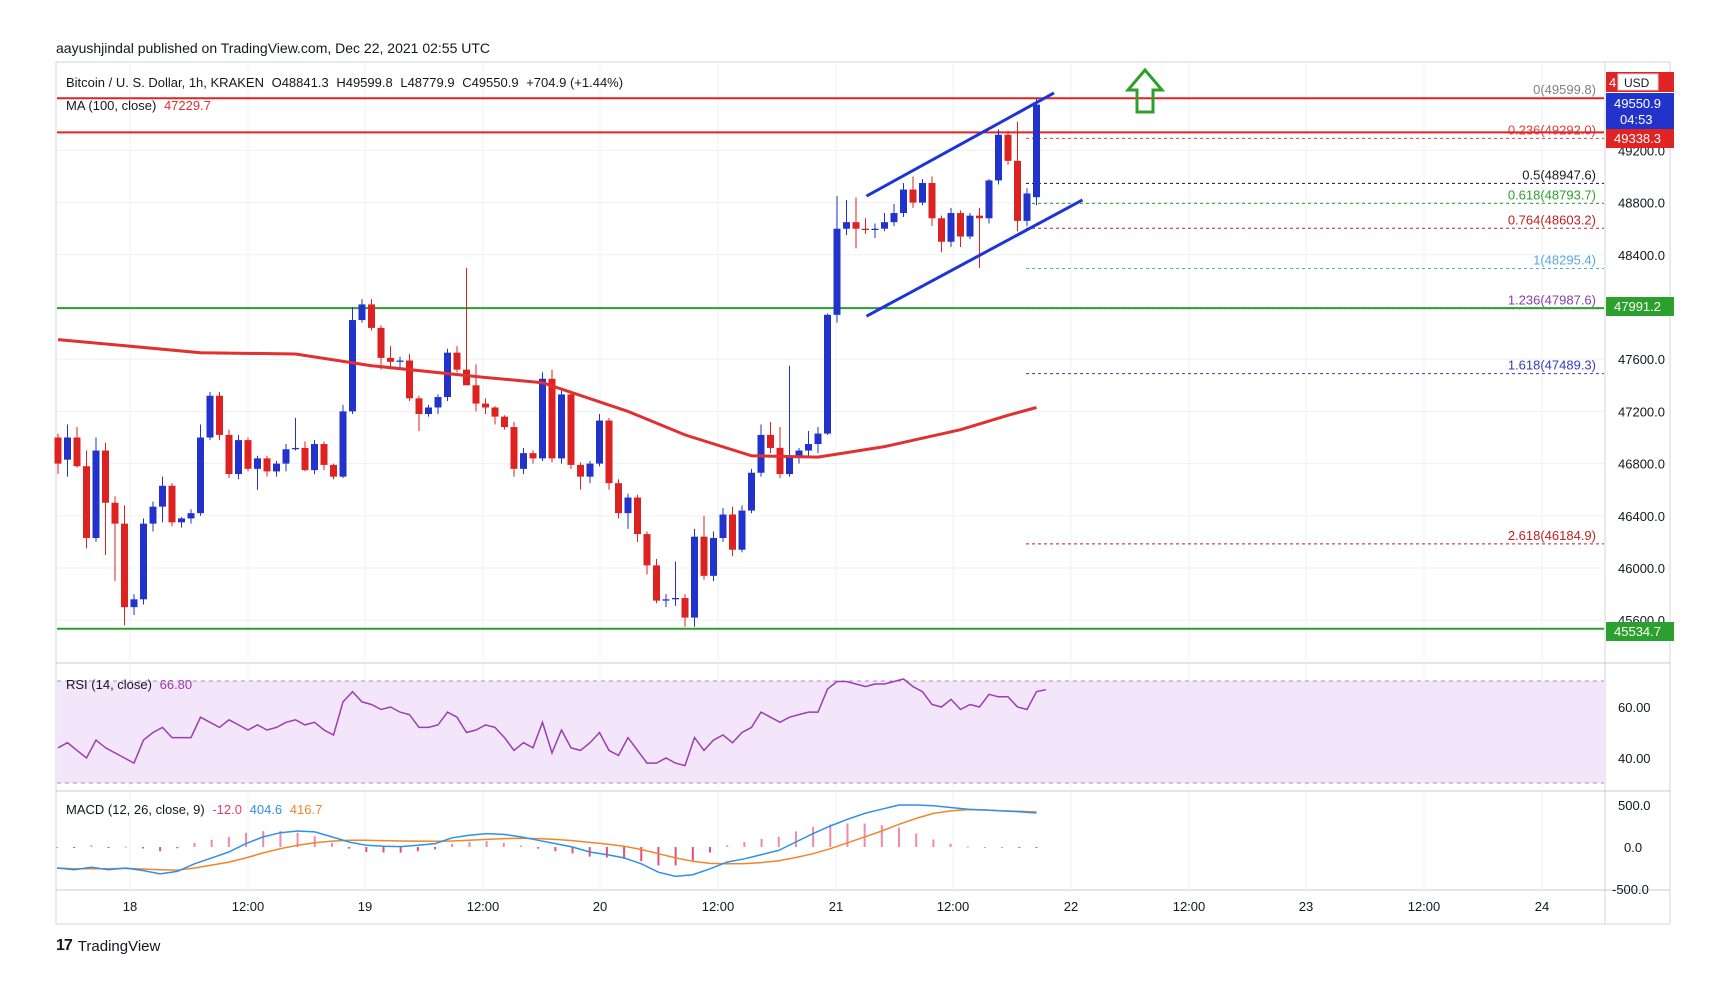 The height and width of the screenshot is (1000, 1724). Describe the element at coordinates (306, 809) in the screenshot. I see `macd-signal-value: 416.7` at that location.